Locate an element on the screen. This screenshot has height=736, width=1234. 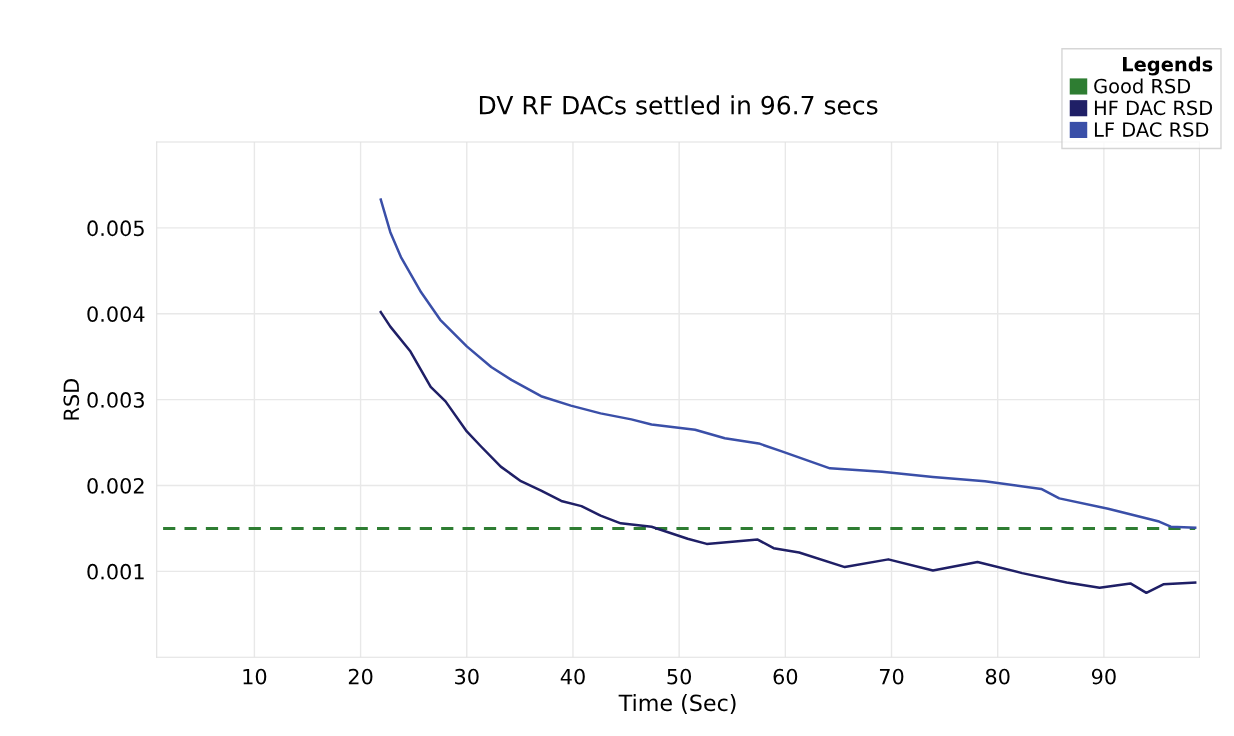
y-tick-label: 0.001 is located at coordinates (115, 571).